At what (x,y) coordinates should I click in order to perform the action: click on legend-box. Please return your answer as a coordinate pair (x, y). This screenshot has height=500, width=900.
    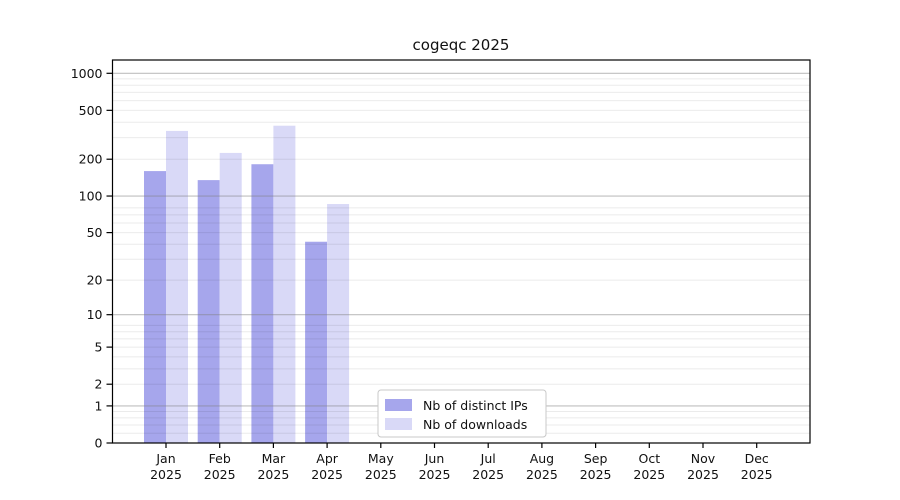
    Looking at the image, I should click on (462, 413).